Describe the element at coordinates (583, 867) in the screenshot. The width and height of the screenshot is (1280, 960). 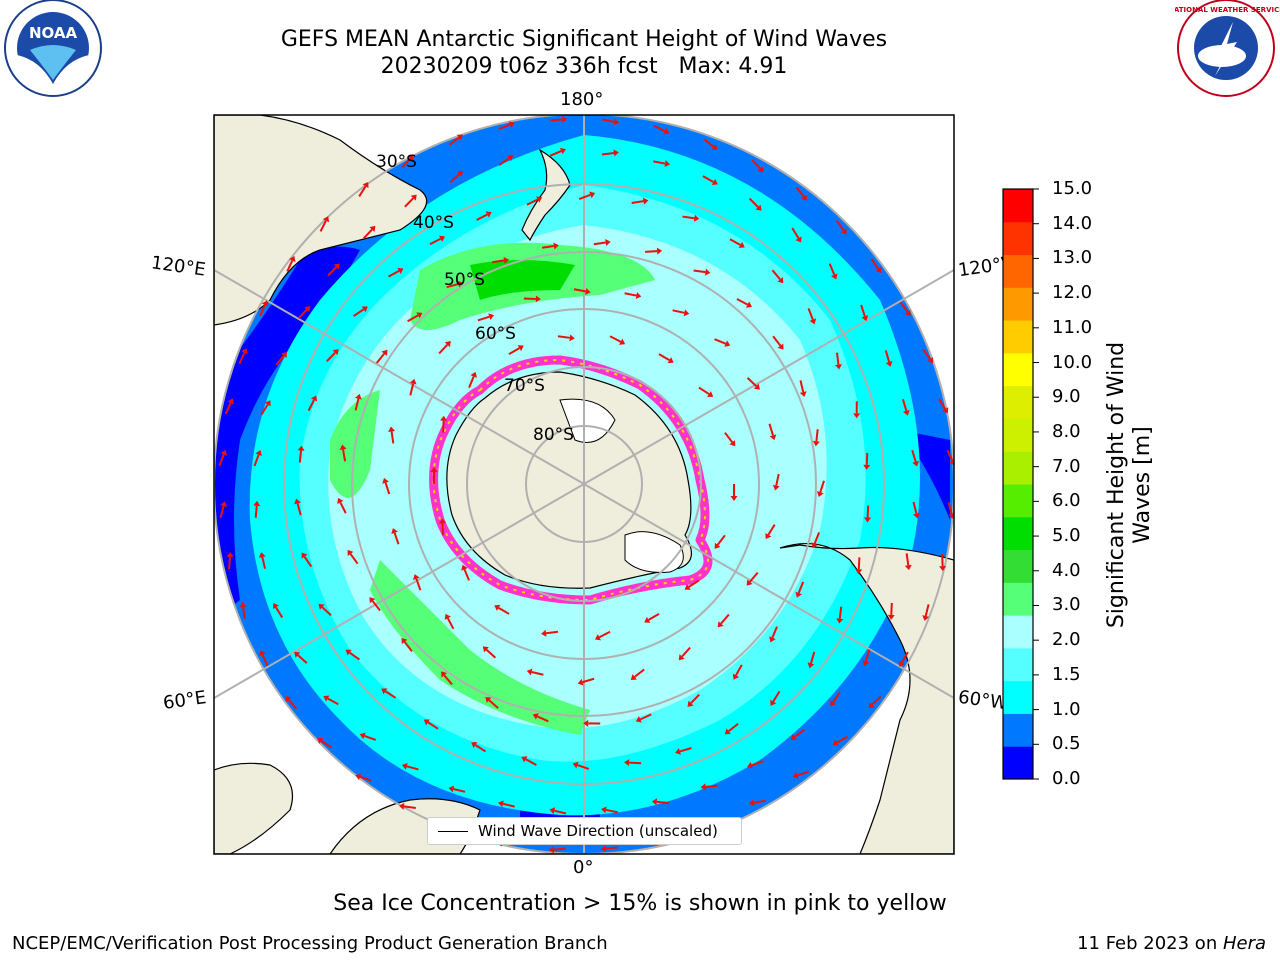
I see `lon-label-0: 0°` at that location.